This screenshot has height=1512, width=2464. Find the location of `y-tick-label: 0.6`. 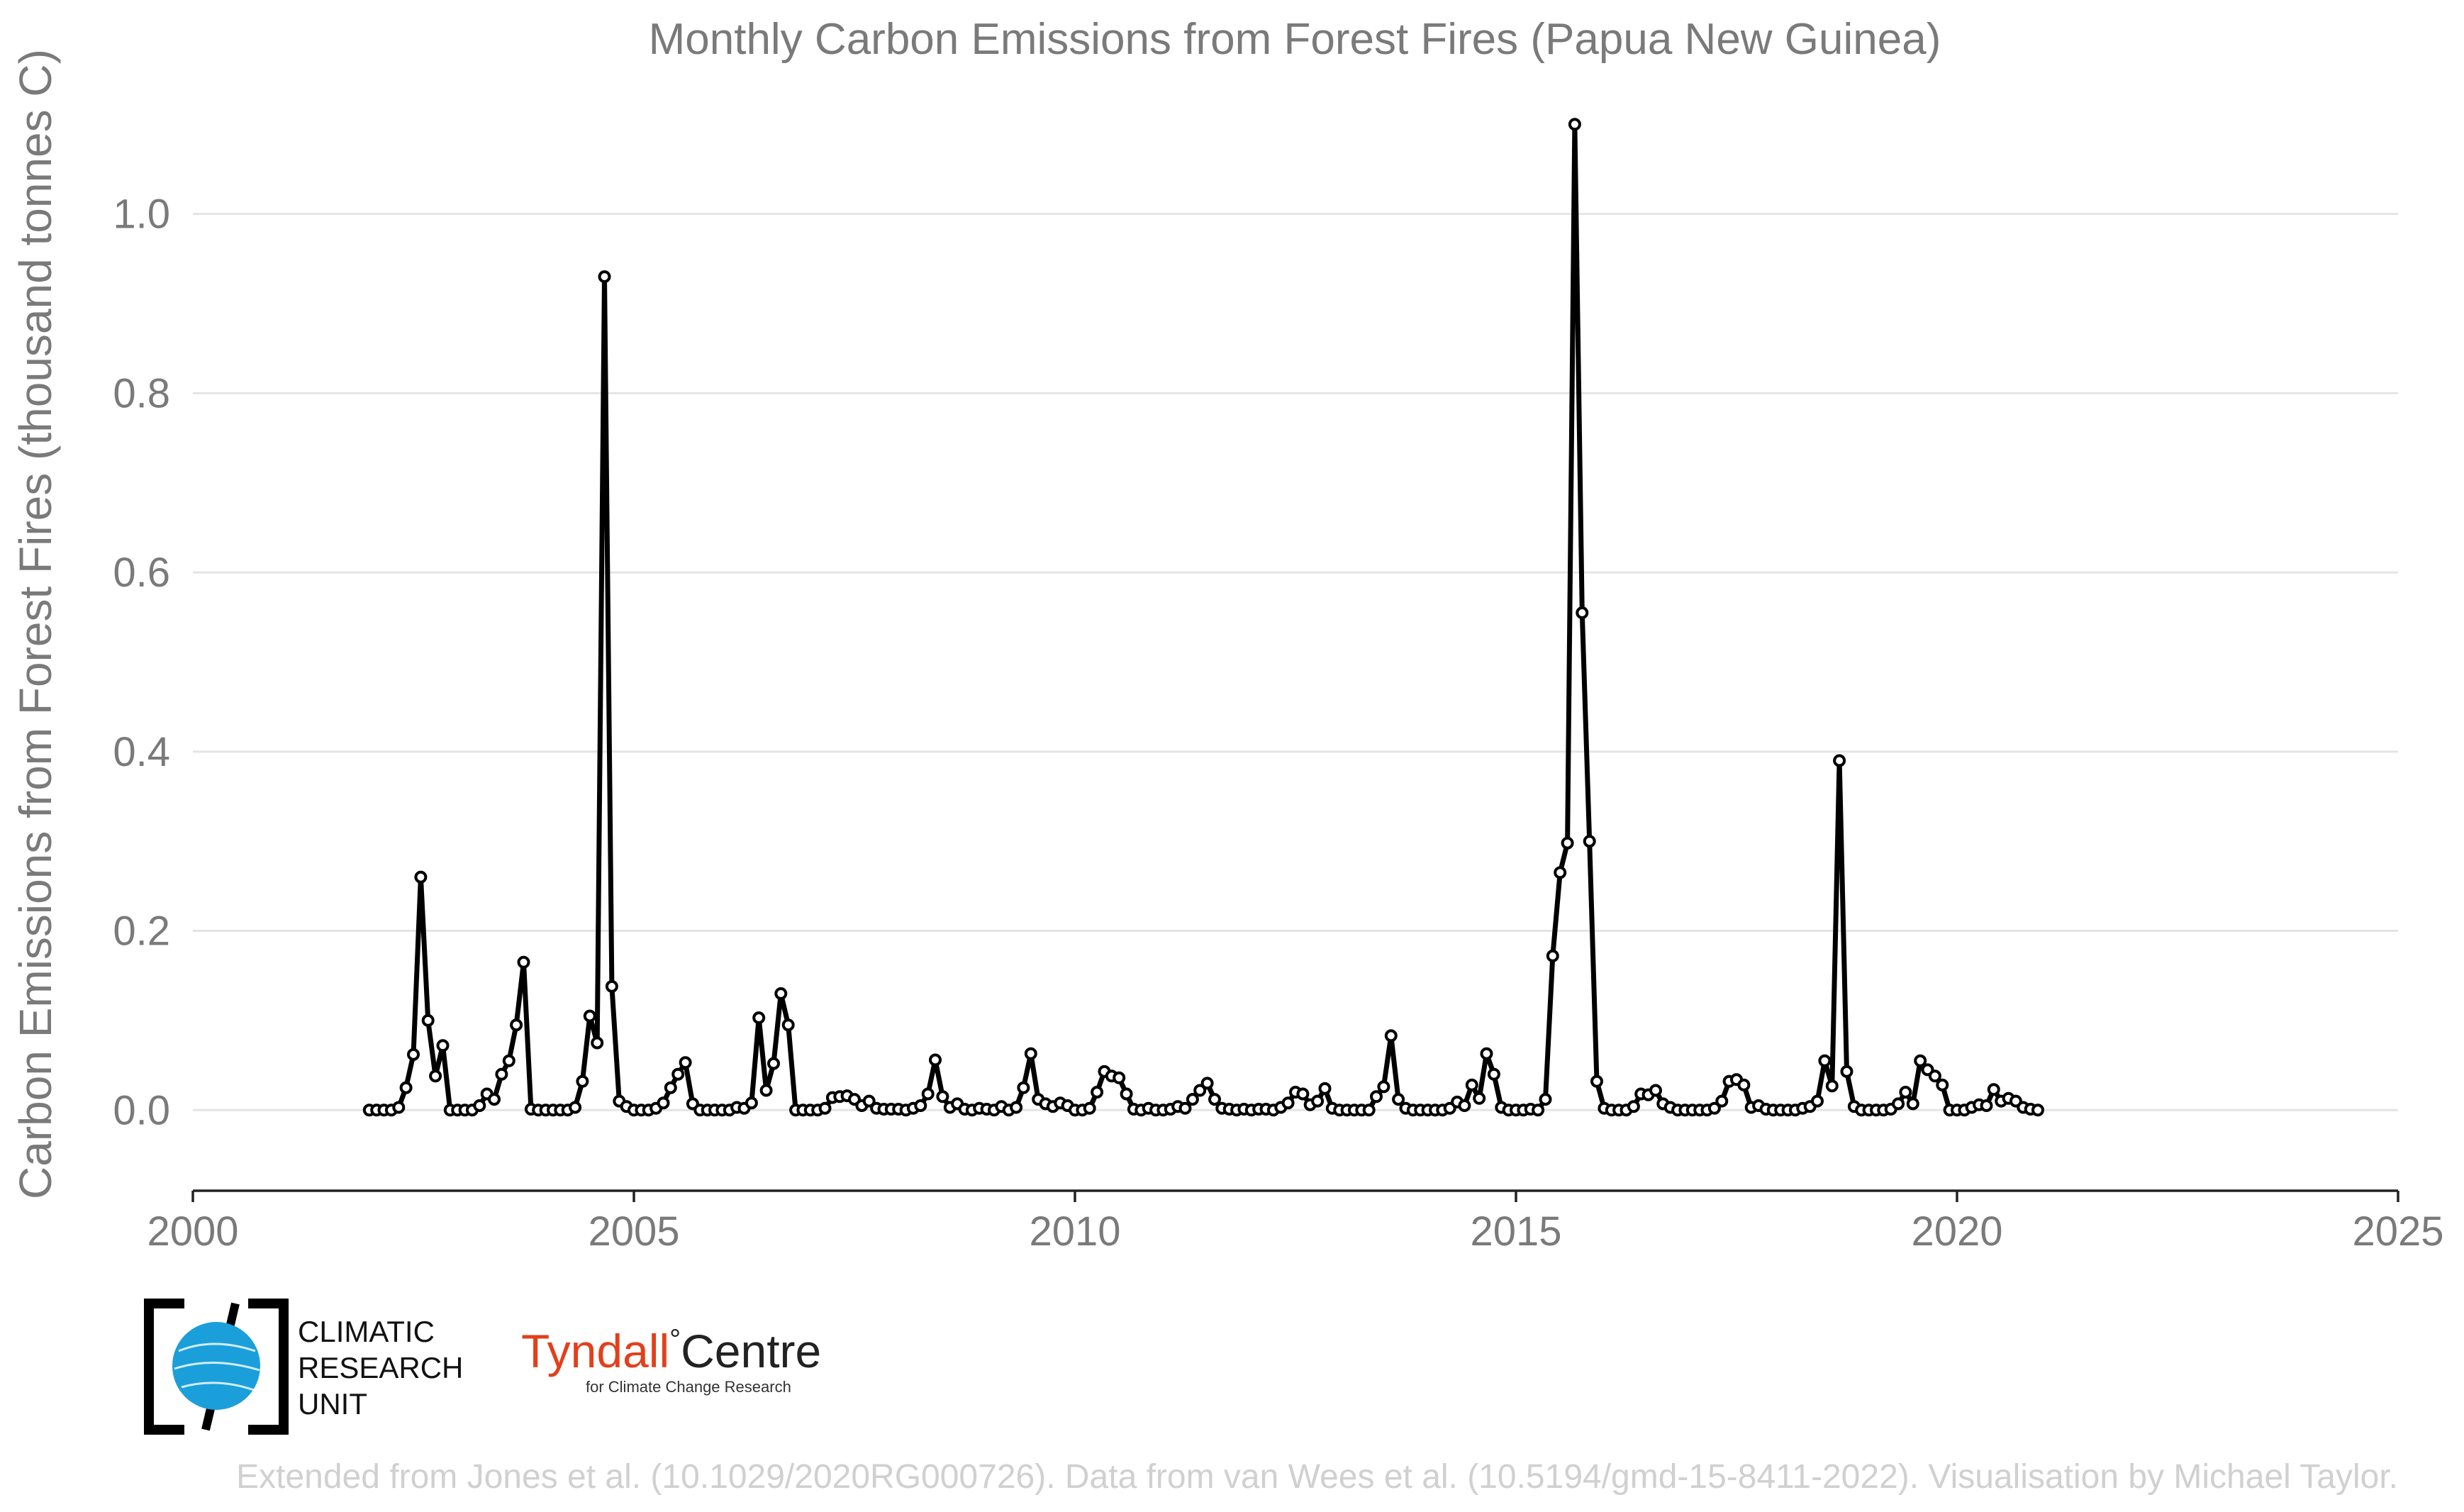

y-tick-label: 0.6 is located at coordinates (141, 573).